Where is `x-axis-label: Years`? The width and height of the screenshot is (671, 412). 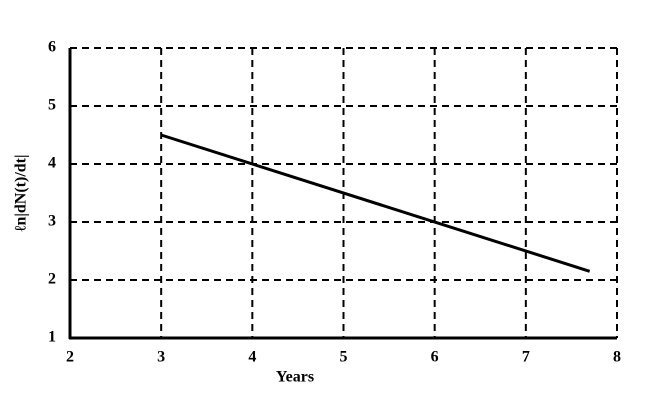
x-axis-label: Years is located at coordinates (295, 377).